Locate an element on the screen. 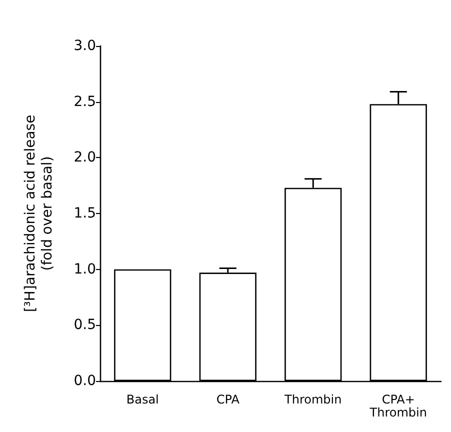  x-tick-label: CPA is located at coordinates (228, 399).